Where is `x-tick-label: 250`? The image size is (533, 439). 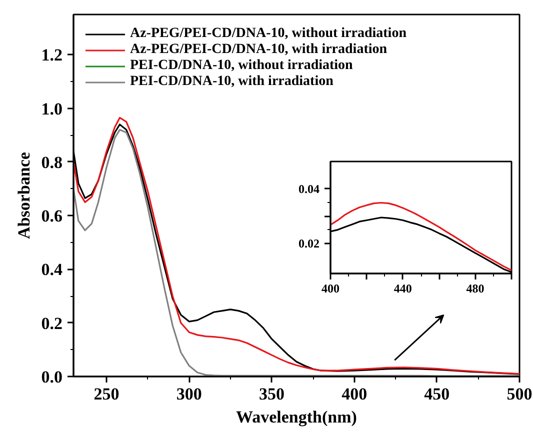
x-tick-label: 250 is located at coordinates (107, 394).